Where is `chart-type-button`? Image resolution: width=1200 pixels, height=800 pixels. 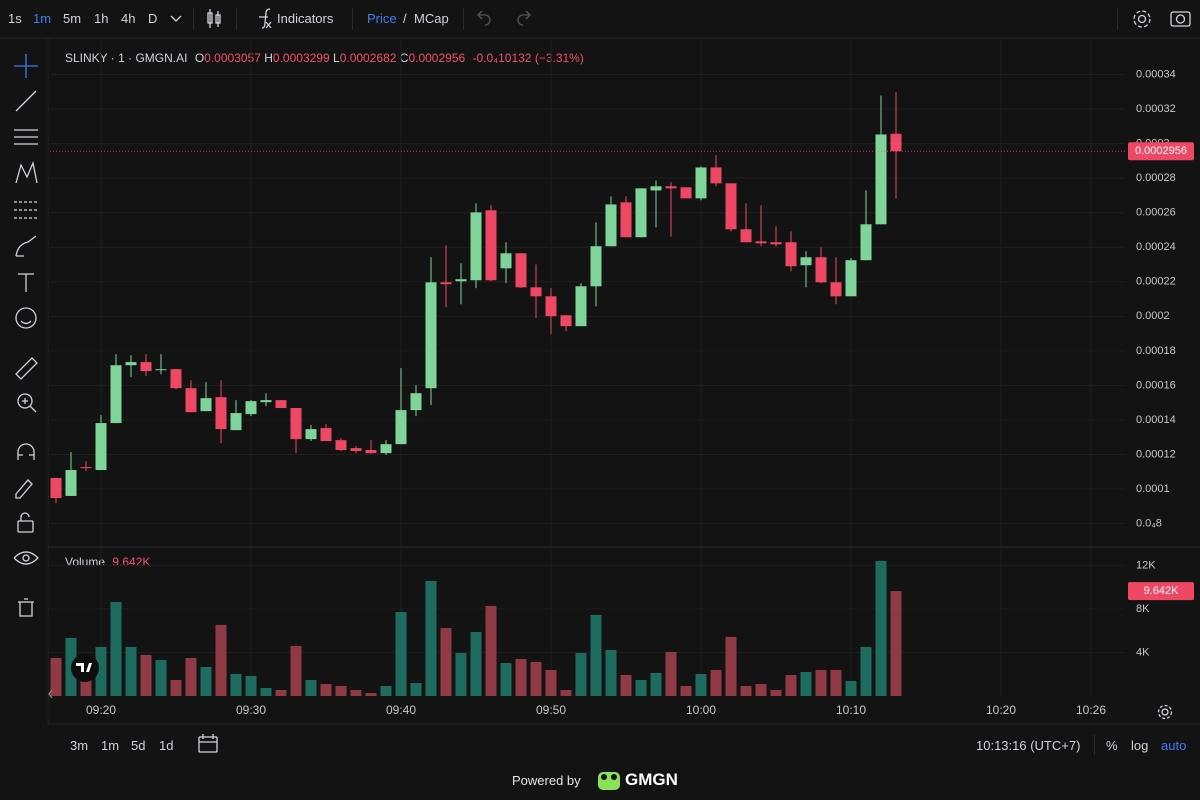 chart-type-button is located at coordinates (214, 18).